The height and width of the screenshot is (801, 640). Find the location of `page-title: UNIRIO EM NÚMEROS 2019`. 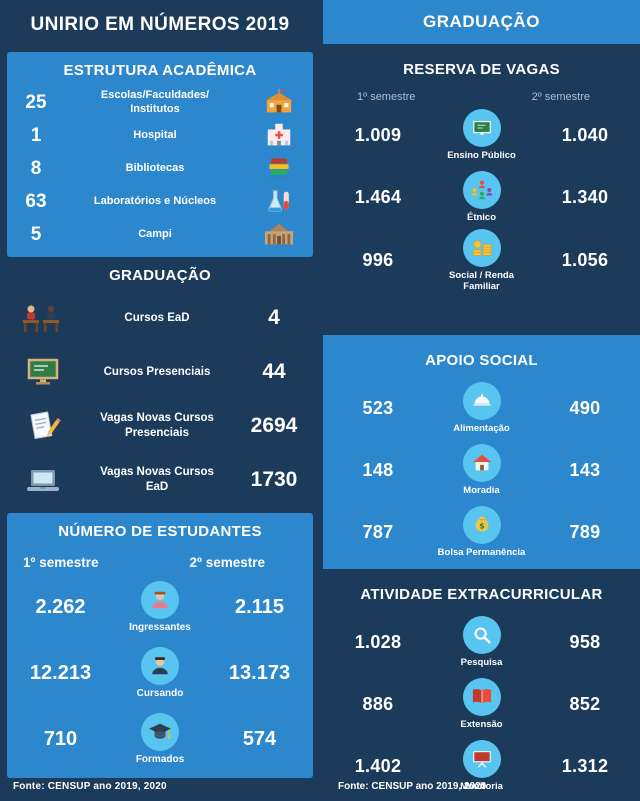

page-title: UNIRIO EM NÚMEROS 2019 is located at coordinates (160, 24).